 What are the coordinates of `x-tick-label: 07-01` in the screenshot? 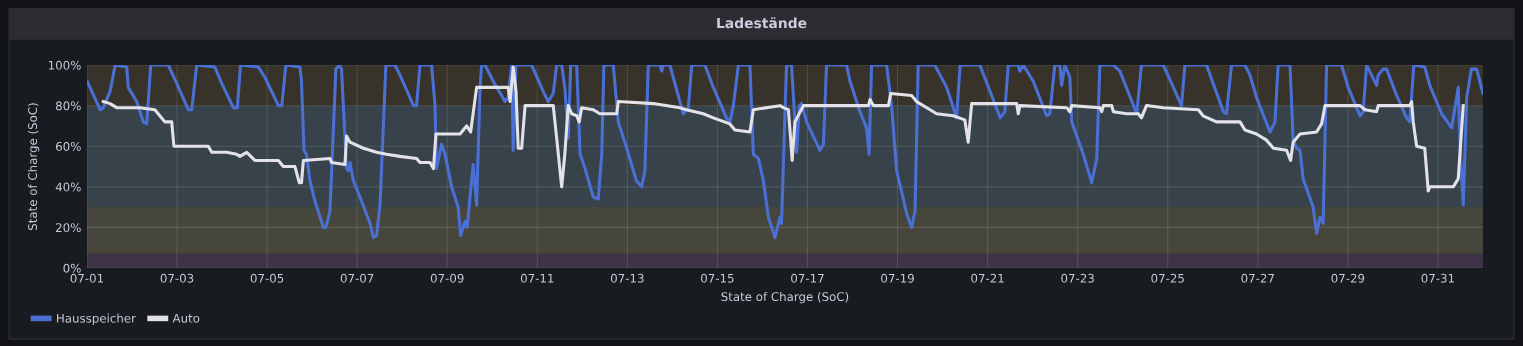 It's located at (87, 278).